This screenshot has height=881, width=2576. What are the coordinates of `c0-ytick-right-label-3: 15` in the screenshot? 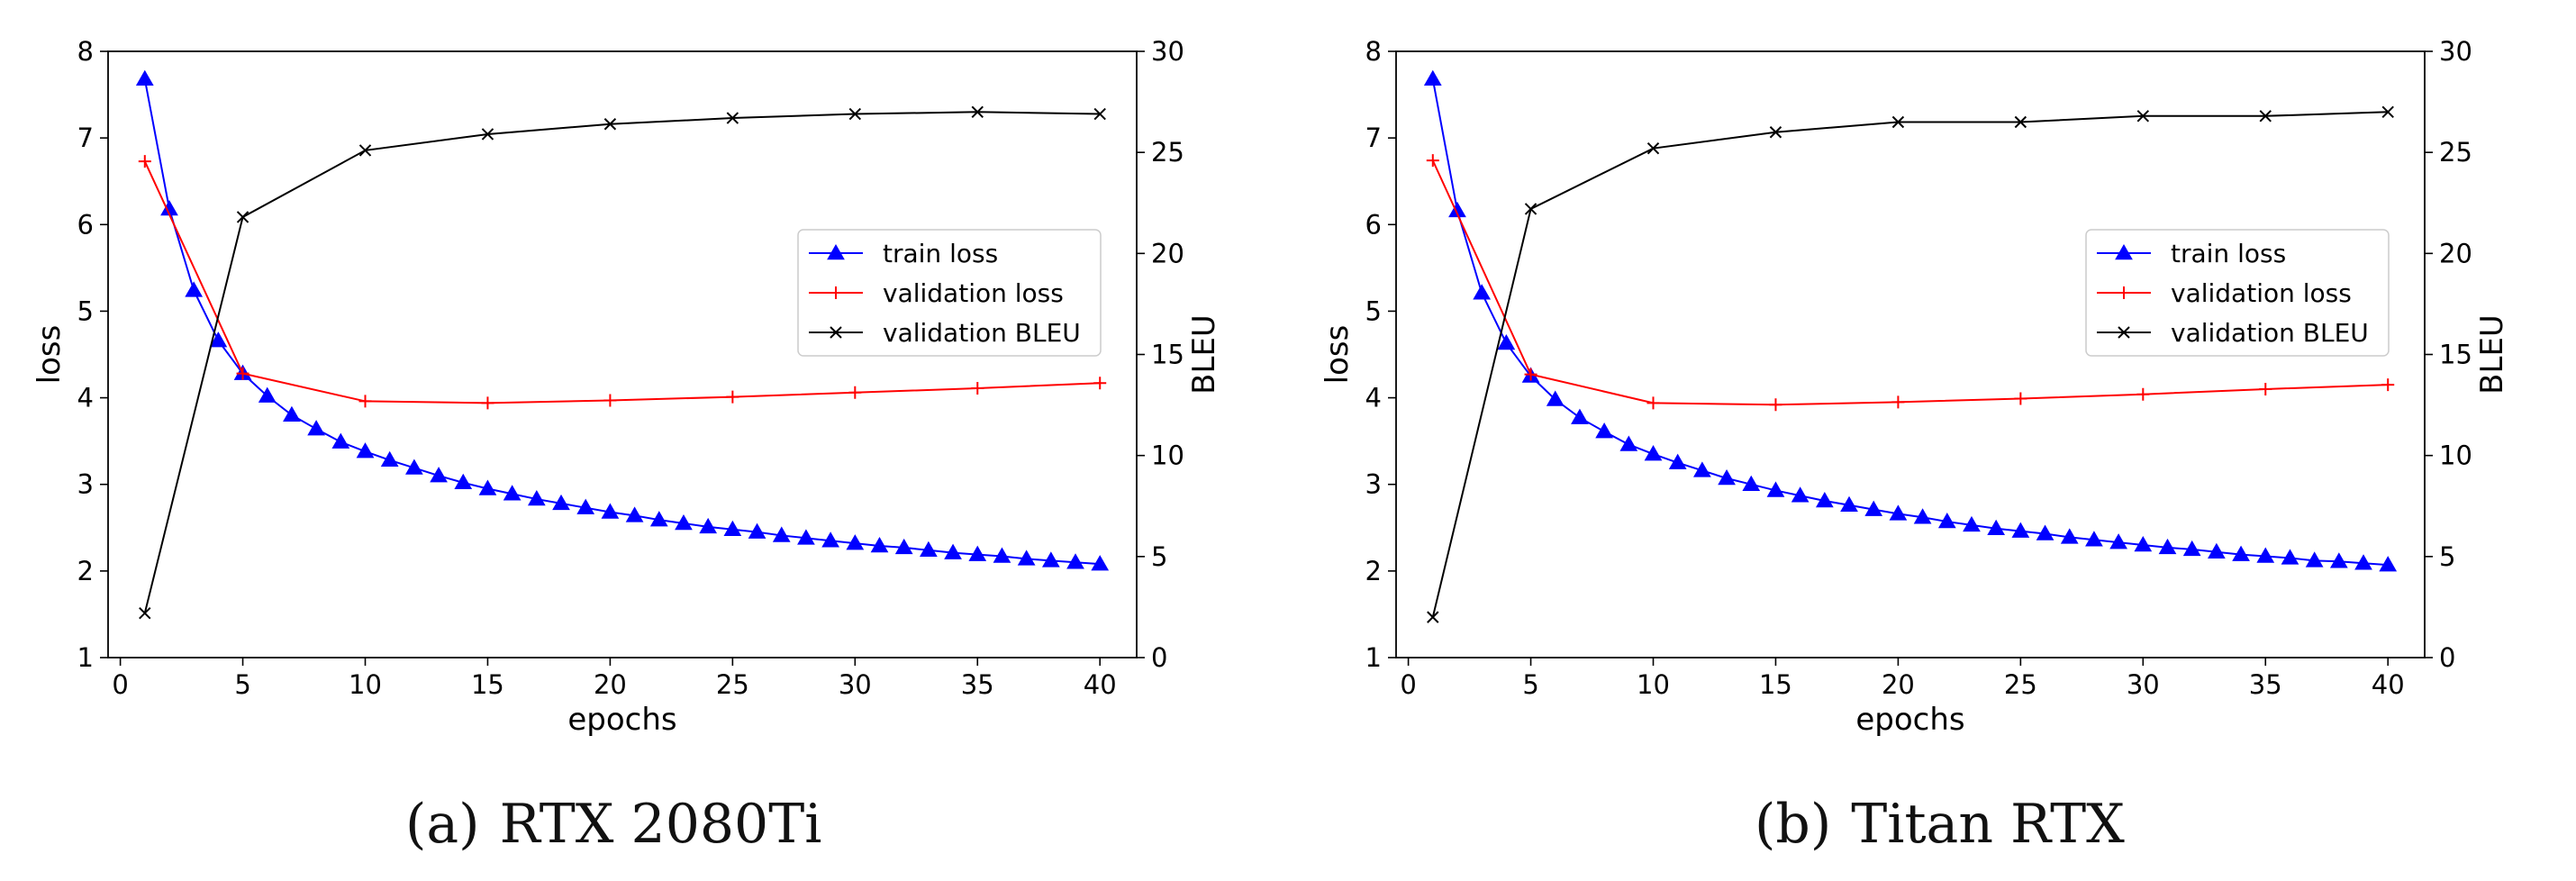 It's located at (1167, 355).